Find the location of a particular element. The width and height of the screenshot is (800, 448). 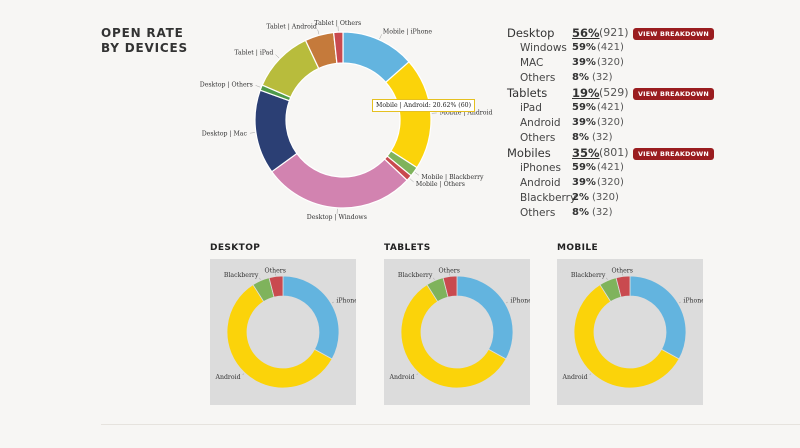

slice-label-desktop-mac: Desktop | Mac is located at coordinates (225, 134).